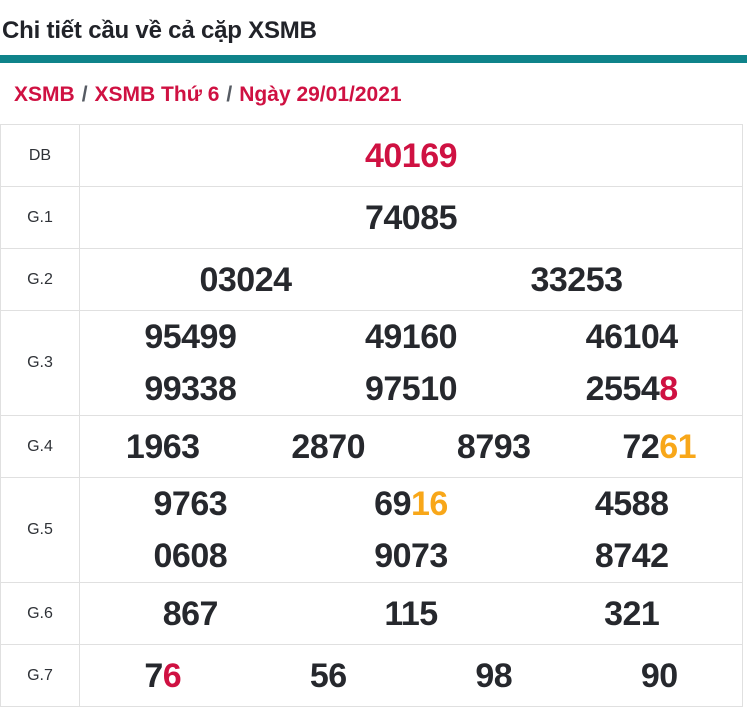 The image size is (747, 713). I want to click on prize-row-g7: G.7 76 56 98 90, so click(371, 675).